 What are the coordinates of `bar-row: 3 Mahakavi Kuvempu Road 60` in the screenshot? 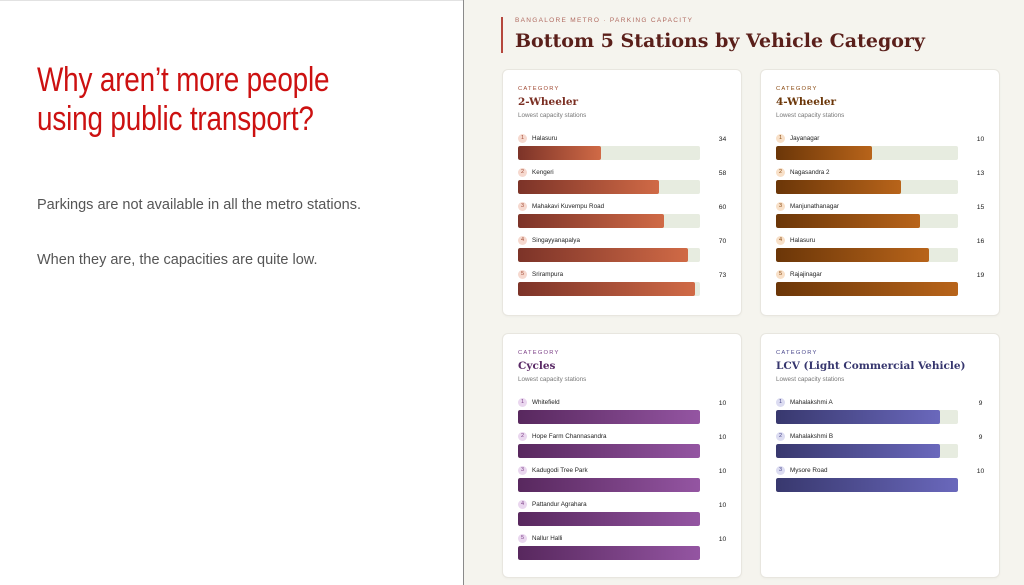 It's located at (625, 215).